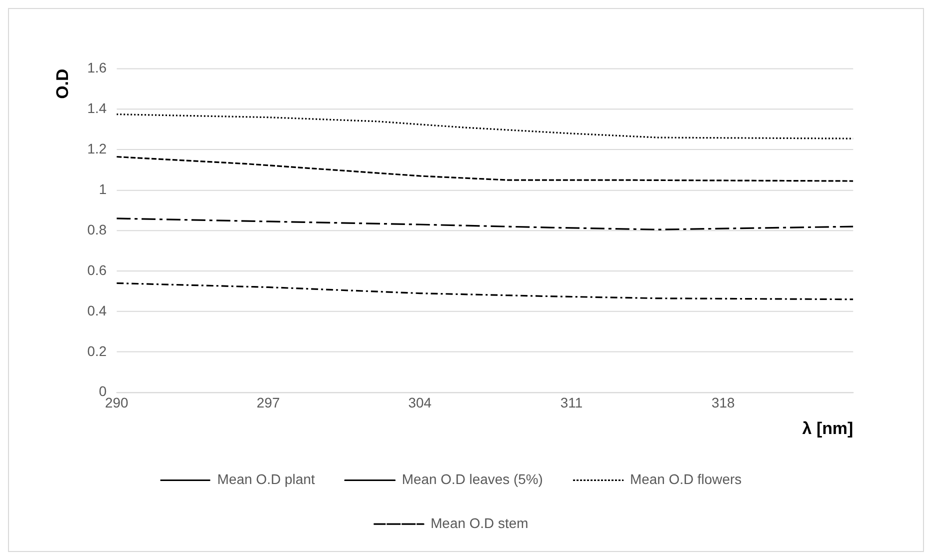 The width and height of the screenshot is (932, 560). Describe the element at coordinates (116, 402) in the screenshot. I see `x-tick-label: 290` at that location.